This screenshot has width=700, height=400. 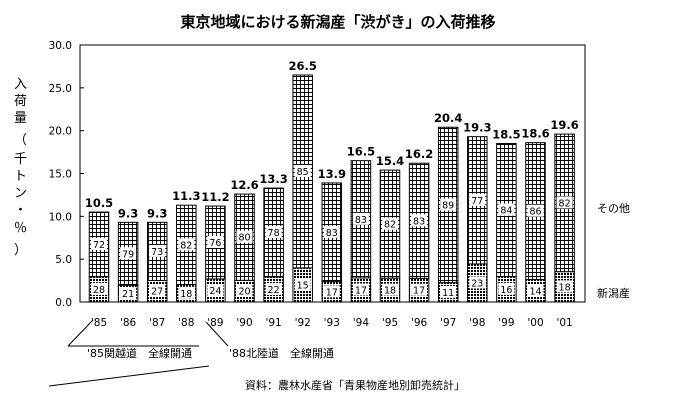 What do you see at coordinates (20, 101) in the screenshot?
I see `y-axis-label-char: 荷` at bounding box center [20, 101].